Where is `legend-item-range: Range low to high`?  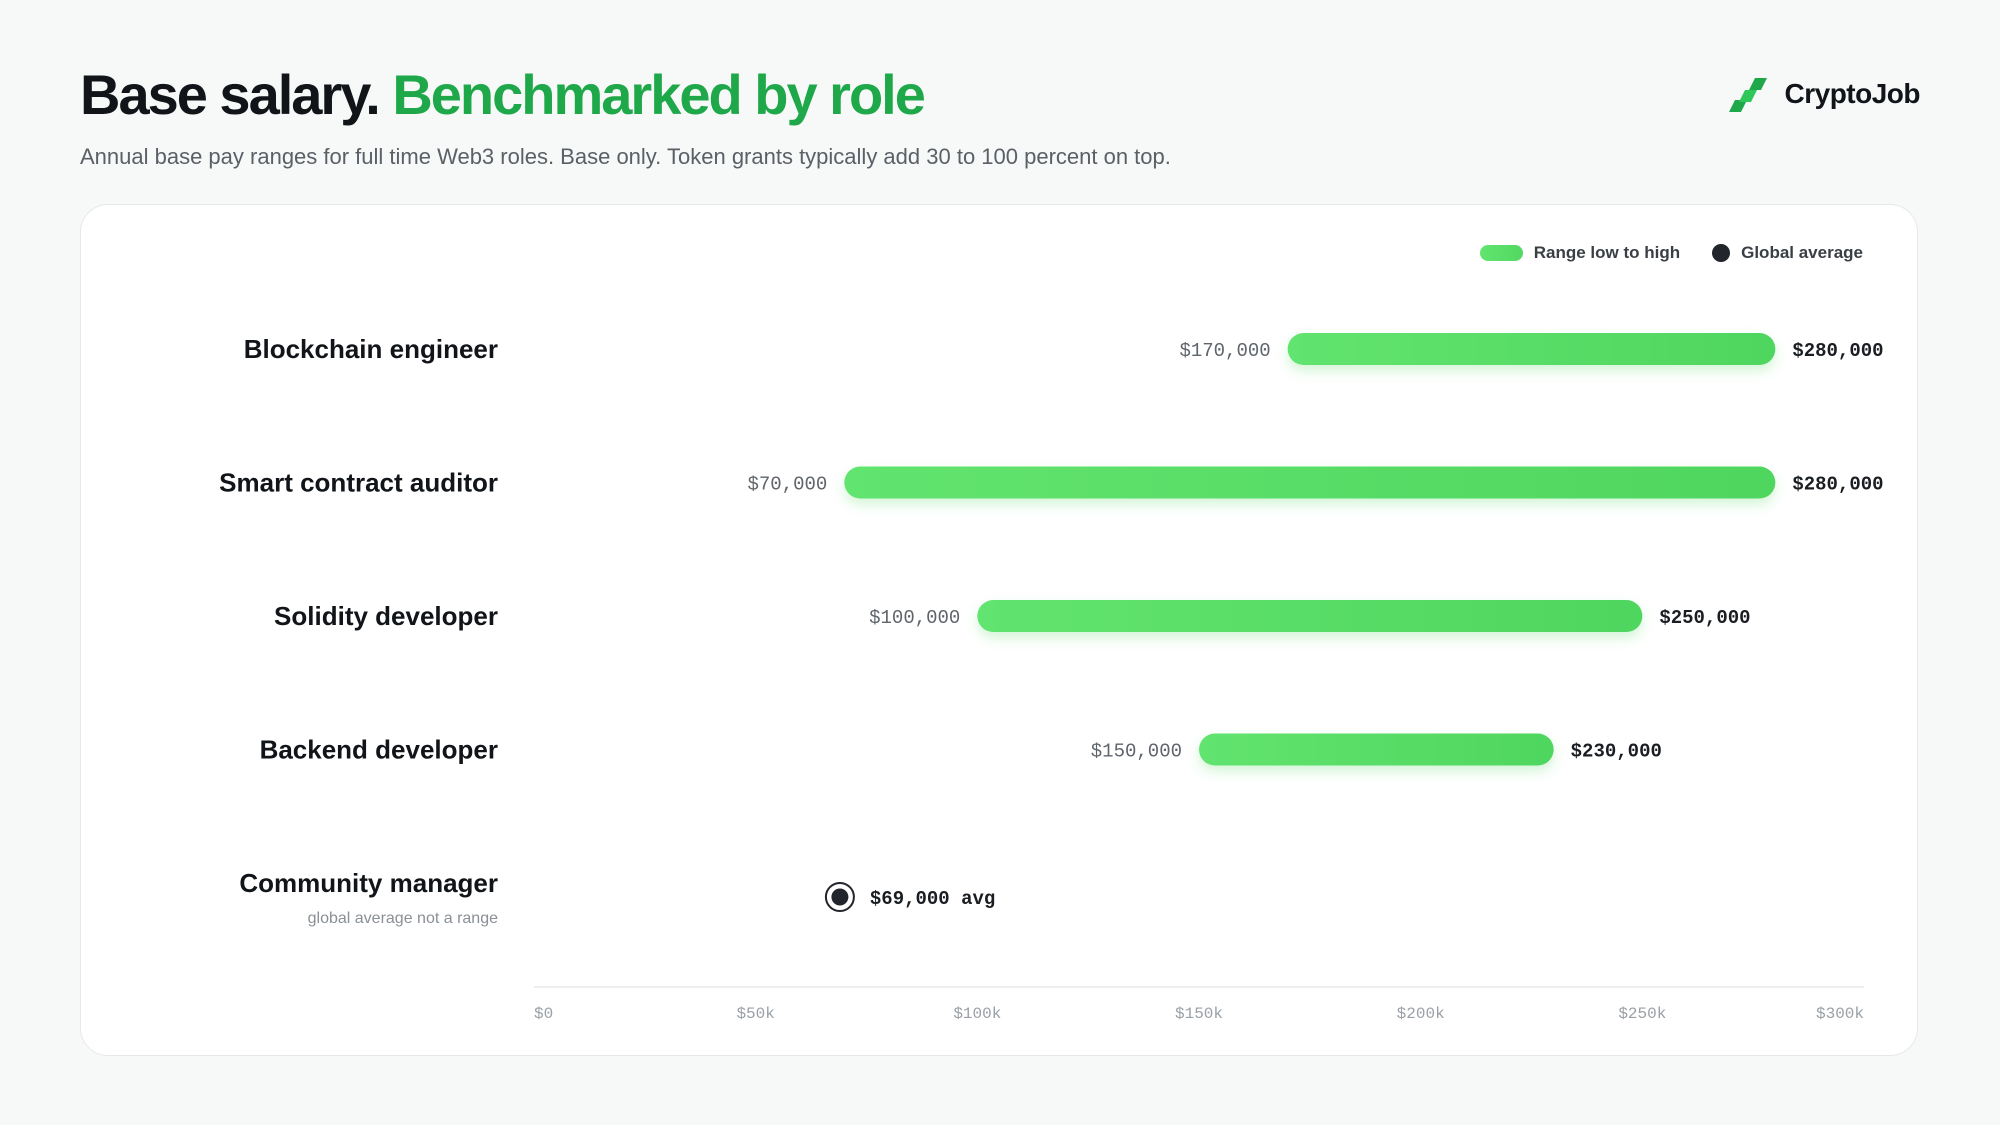 legend-item-range: Range low to high is located at coordinates (1580, 253).